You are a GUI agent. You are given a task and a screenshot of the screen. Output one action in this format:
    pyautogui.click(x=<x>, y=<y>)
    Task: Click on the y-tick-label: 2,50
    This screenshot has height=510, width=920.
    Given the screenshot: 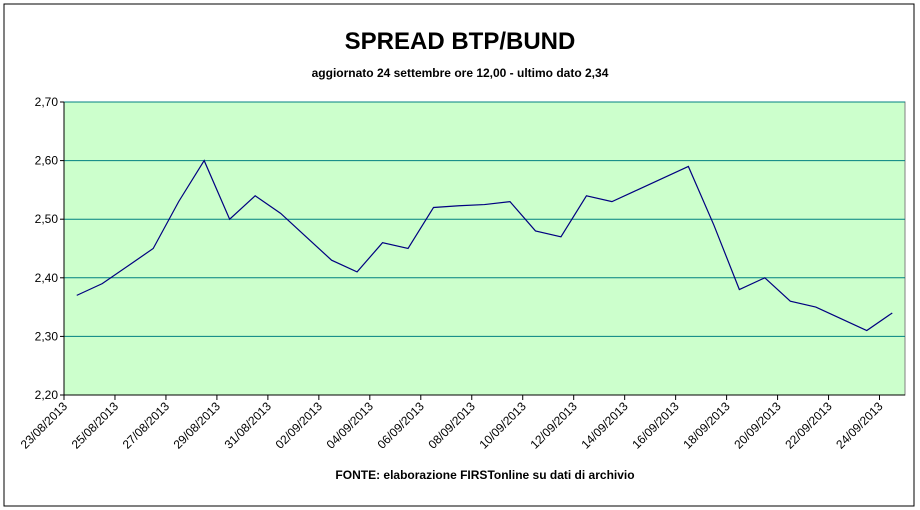 What is the action you would take?
    pyautogui.click(x=47, y=219)
    